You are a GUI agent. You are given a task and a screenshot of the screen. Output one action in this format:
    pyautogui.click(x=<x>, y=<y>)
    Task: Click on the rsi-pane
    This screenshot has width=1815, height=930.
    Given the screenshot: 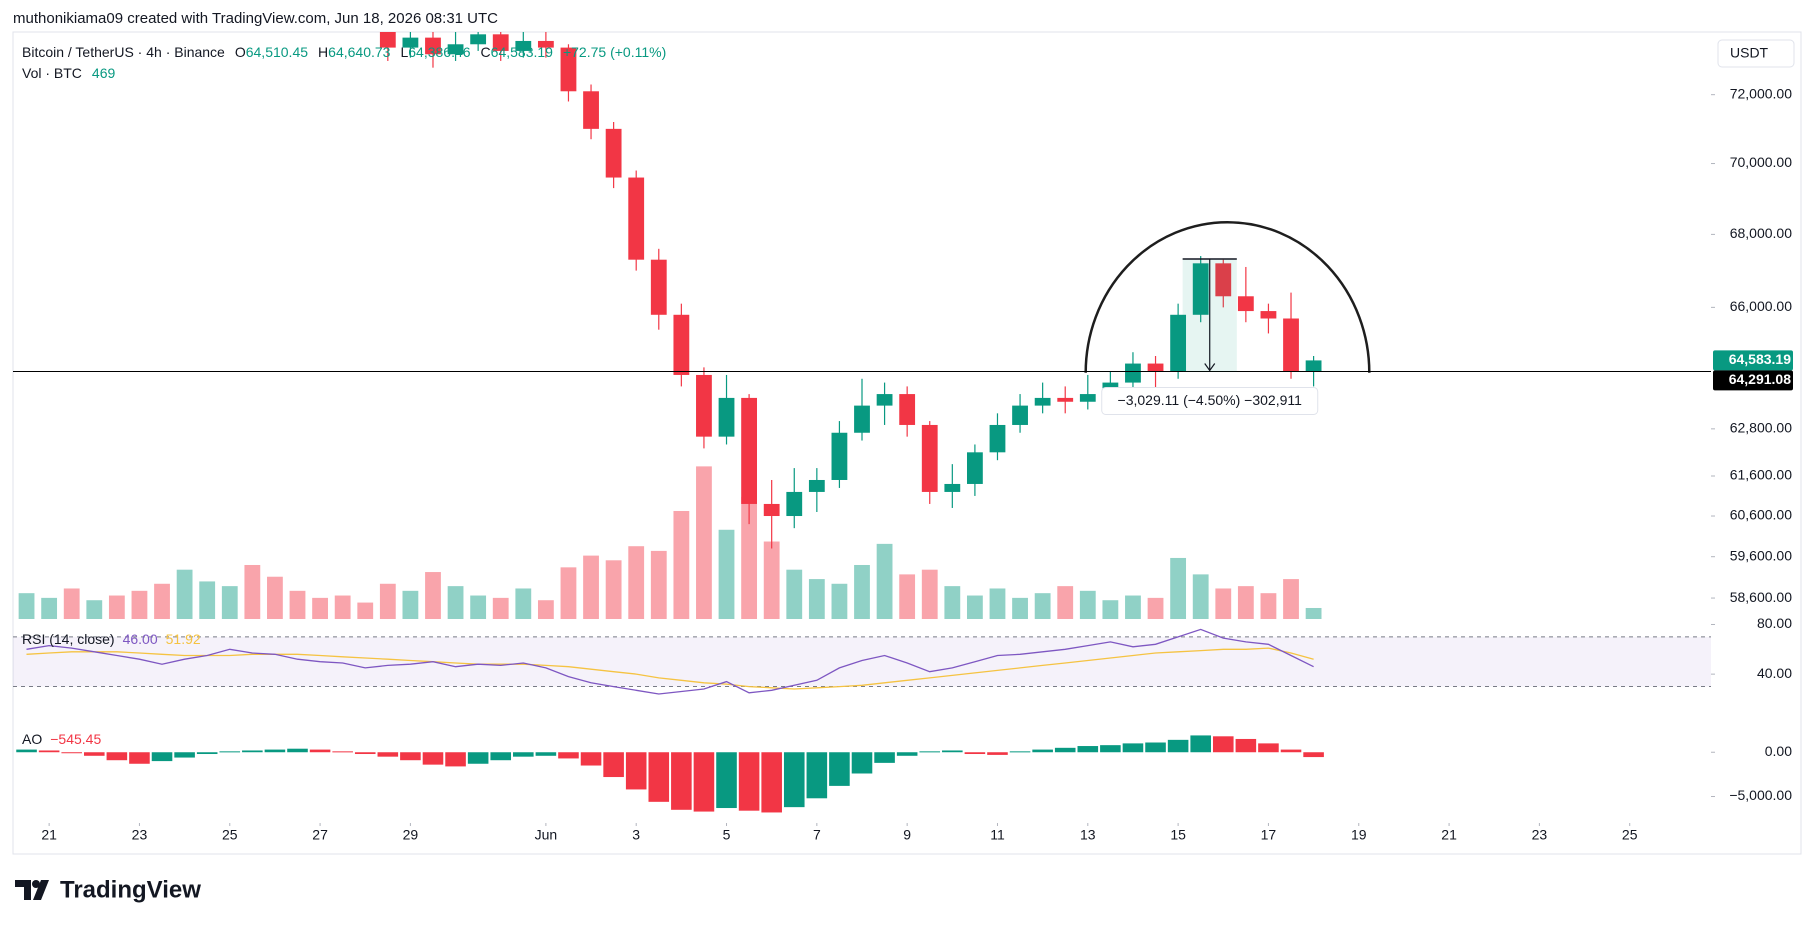 What is the action you would take?
    pyautogui.click(x=862, y=661)
    